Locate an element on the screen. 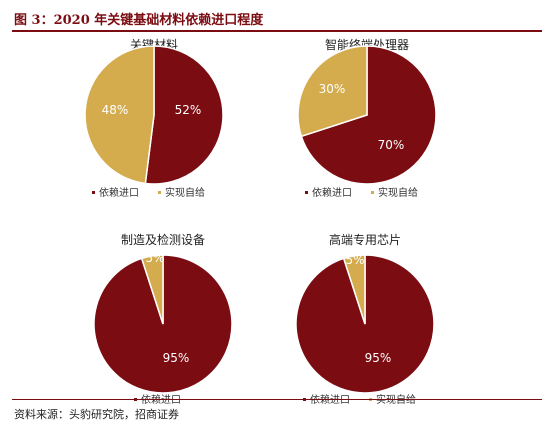 Image resolution: width=553 pixels, height=433 pixels. data-label-import: 52% is located at coordinates (188, 110).